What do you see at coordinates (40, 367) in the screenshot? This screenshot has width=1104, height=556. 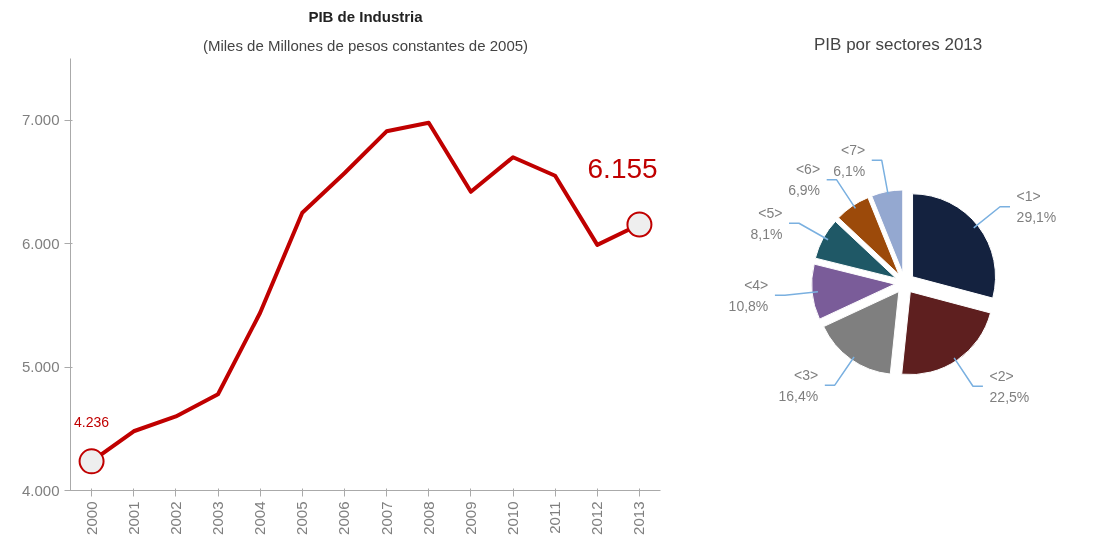 I see `y-tick-label: 5.000` at bounding box center [40, 367].